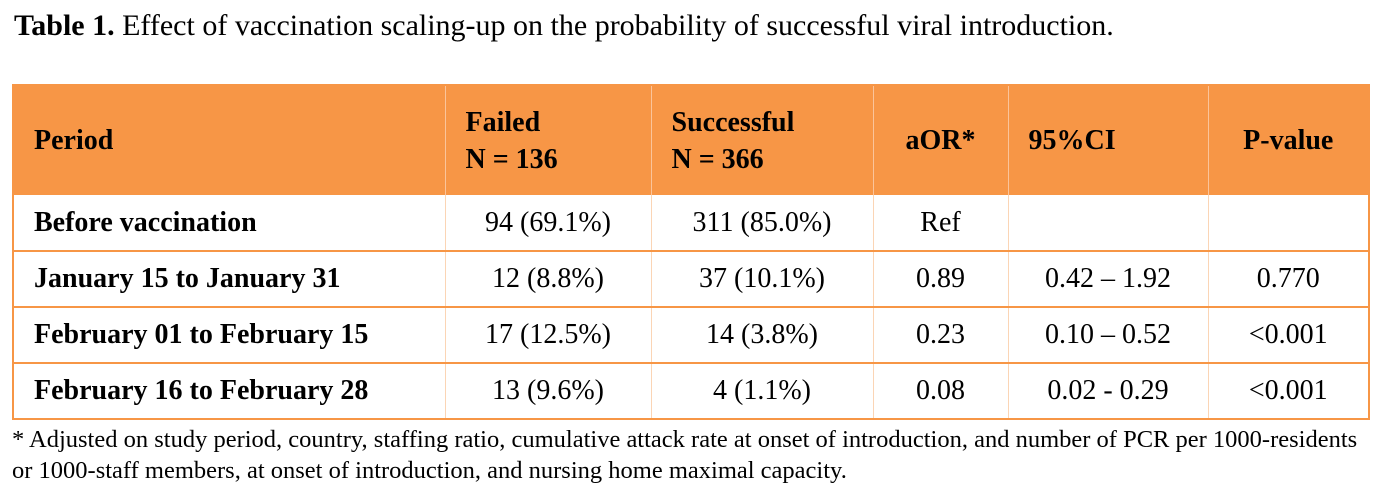  What do you see at coordinates (1288, 139) in the screenshot?
I see `header-p-value: P-value` at bounding box center [1288, 139].